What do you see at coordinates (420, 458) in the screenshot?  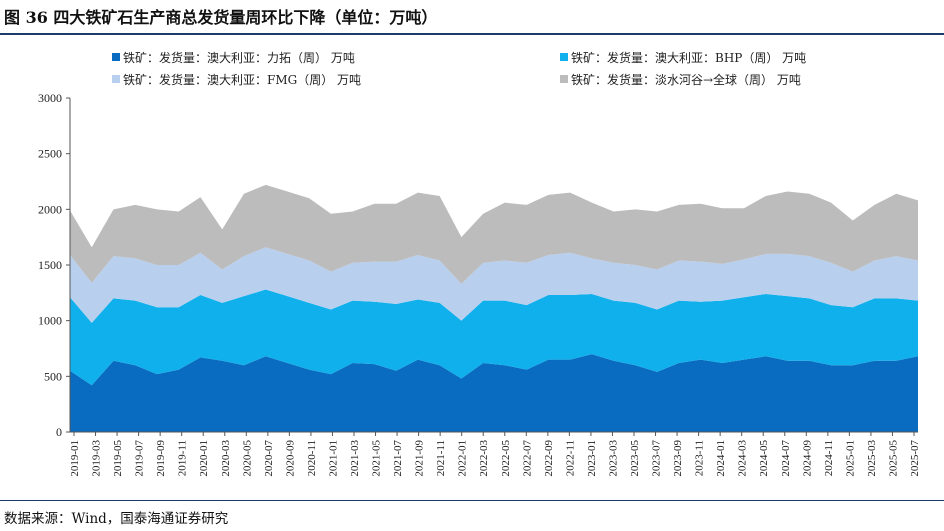 I see `x-tick-label: 2021-09` at bounding box center [420, 458].